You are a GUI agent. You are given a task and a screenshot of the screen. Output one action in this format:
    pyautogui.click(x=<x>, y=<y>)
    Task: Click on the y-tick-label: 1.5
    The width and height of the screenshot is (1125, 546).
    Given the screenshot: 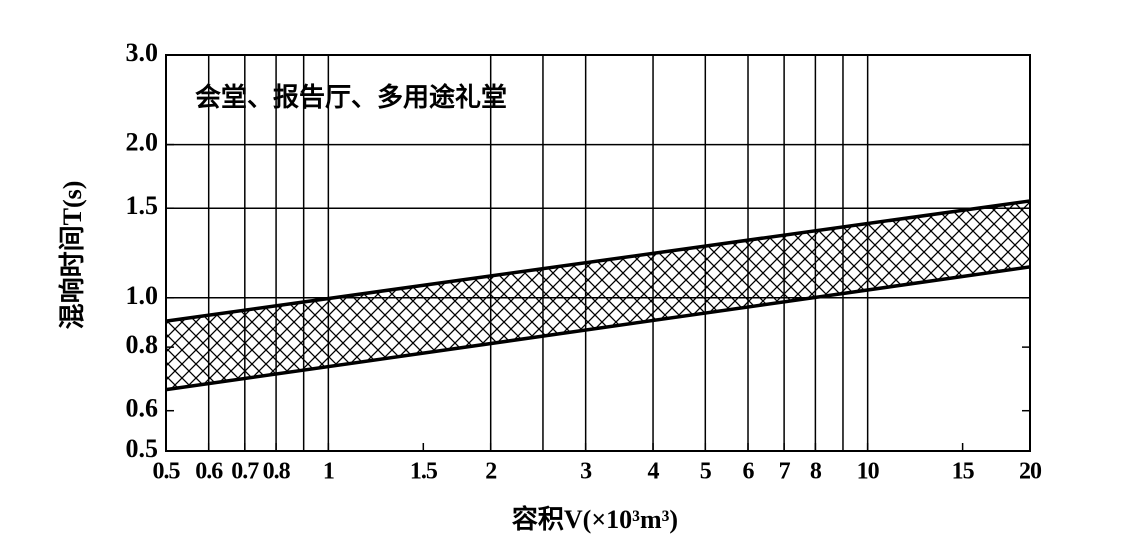 What is the action you would take?
    pyautogui.click(x=142, y=205)
    